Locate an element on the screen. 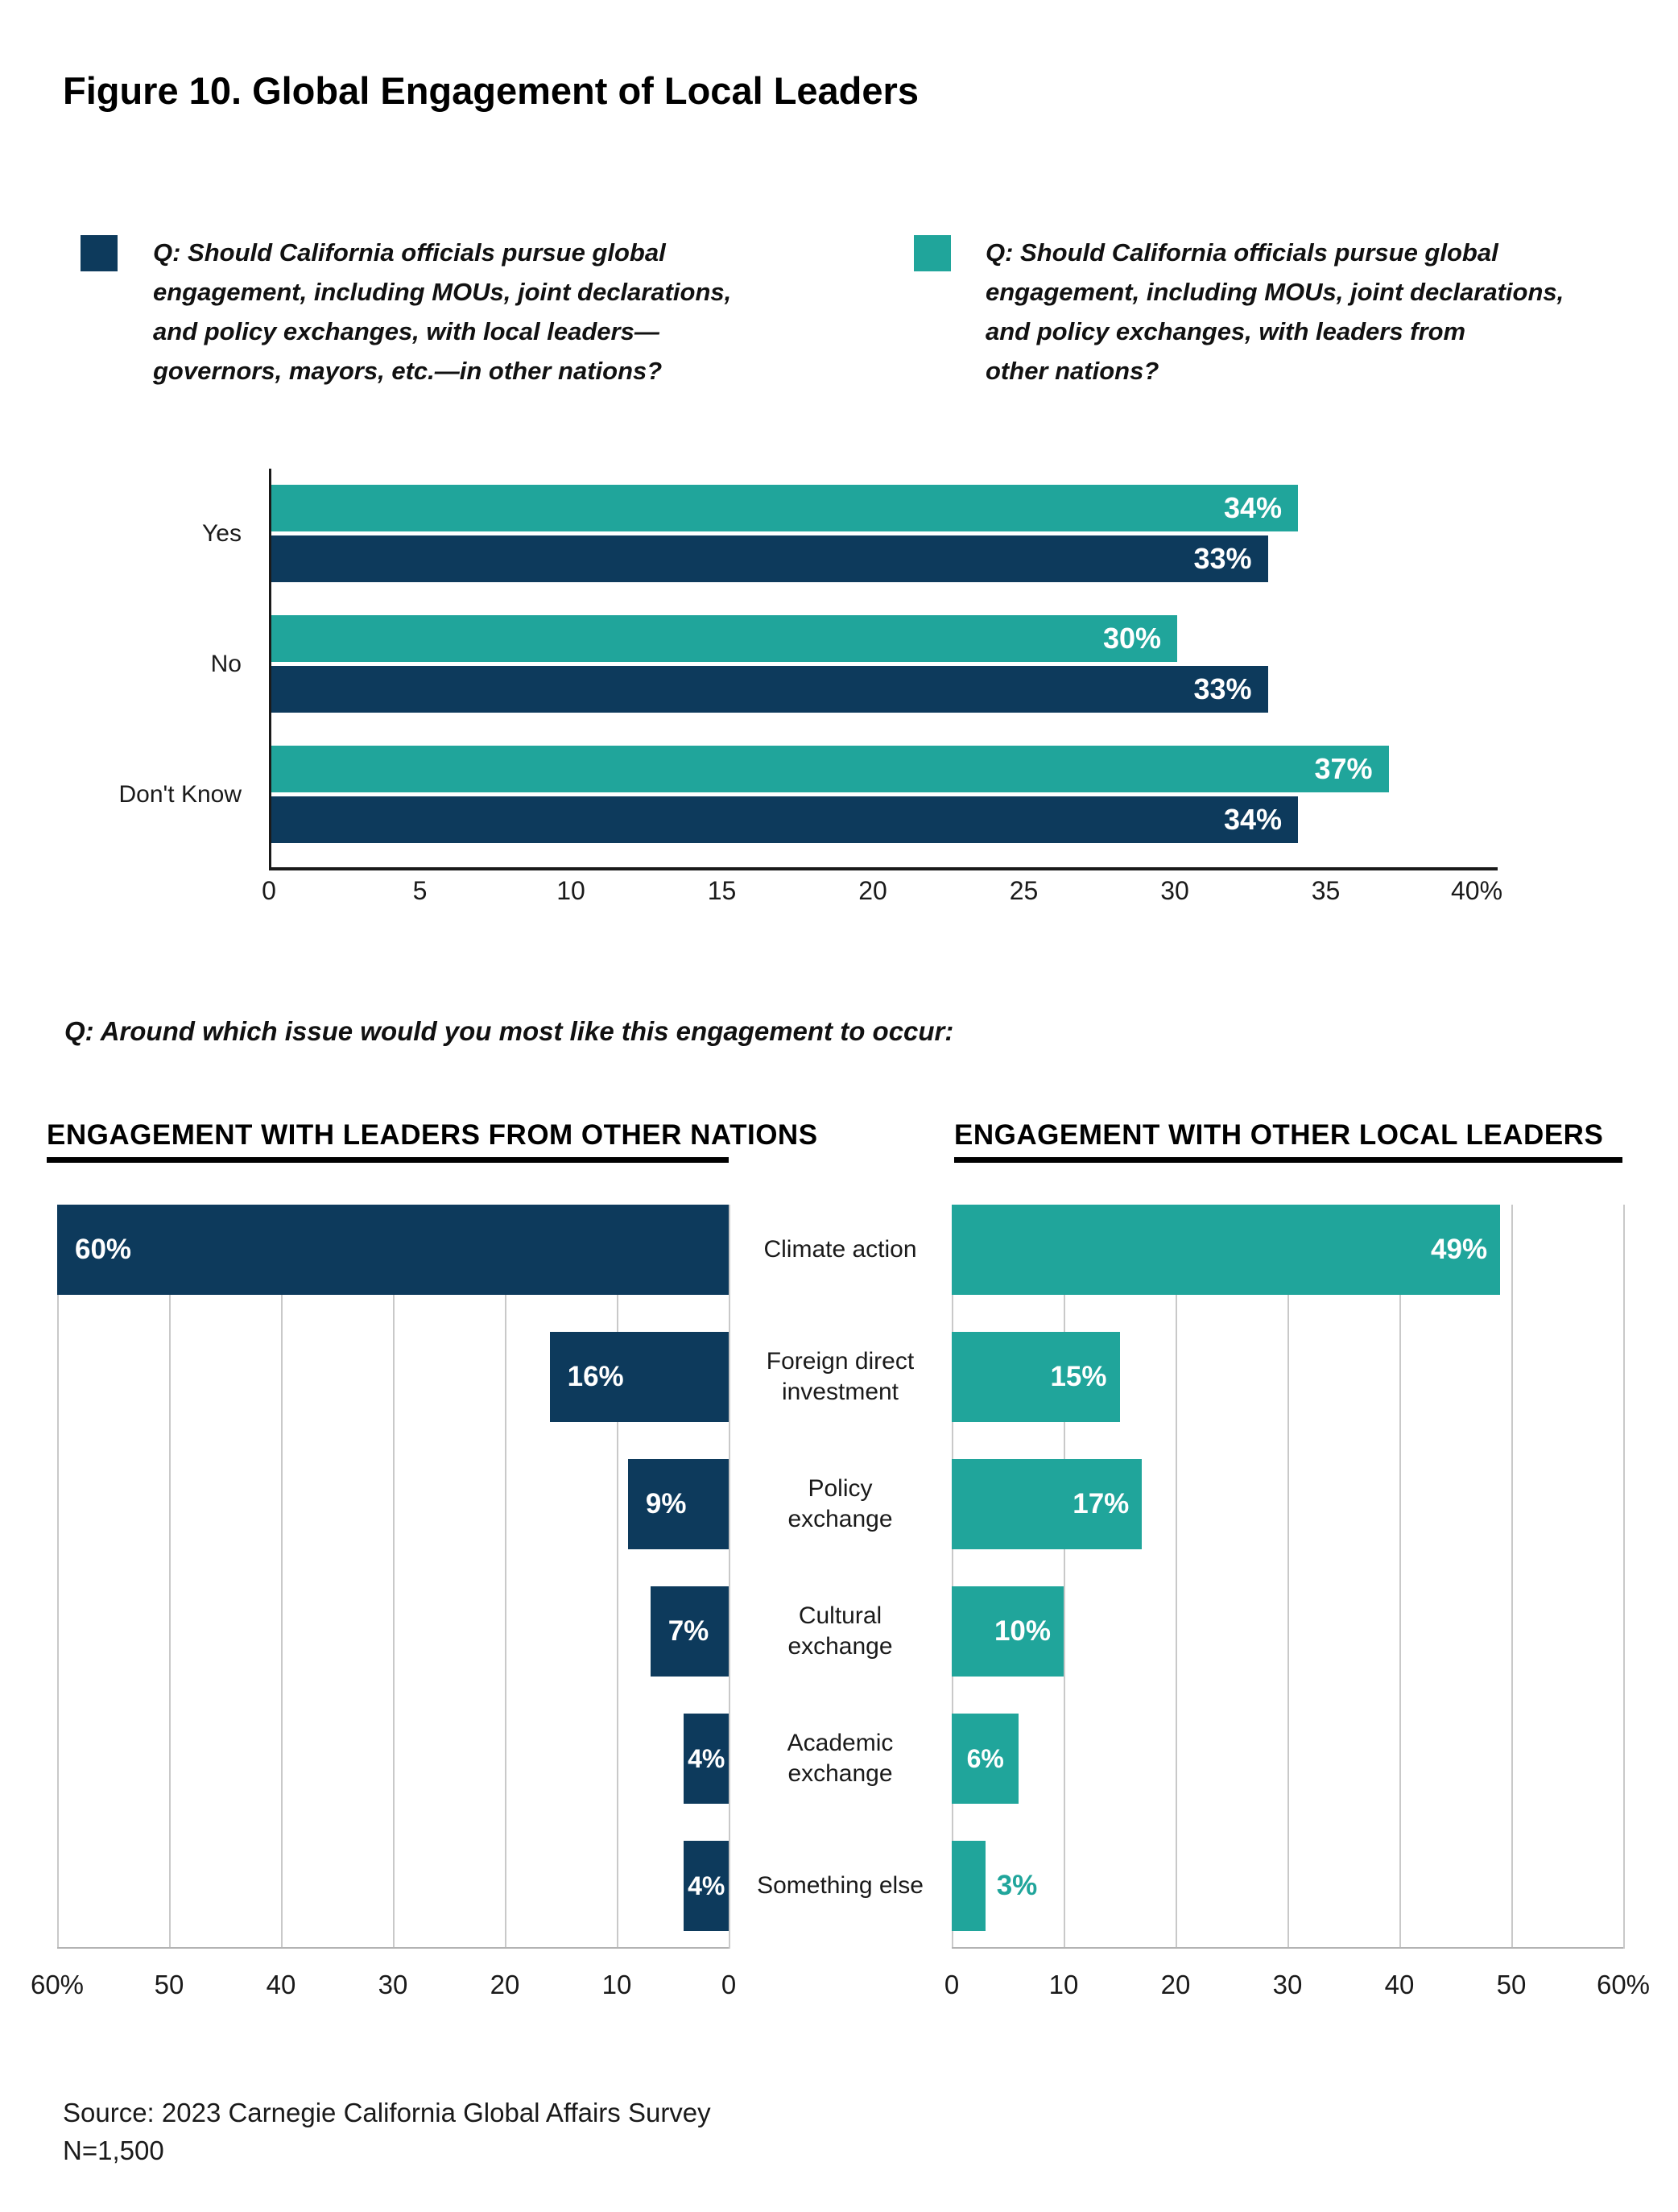  bar-value-label: 60% is located at coordinates (103, 1249).